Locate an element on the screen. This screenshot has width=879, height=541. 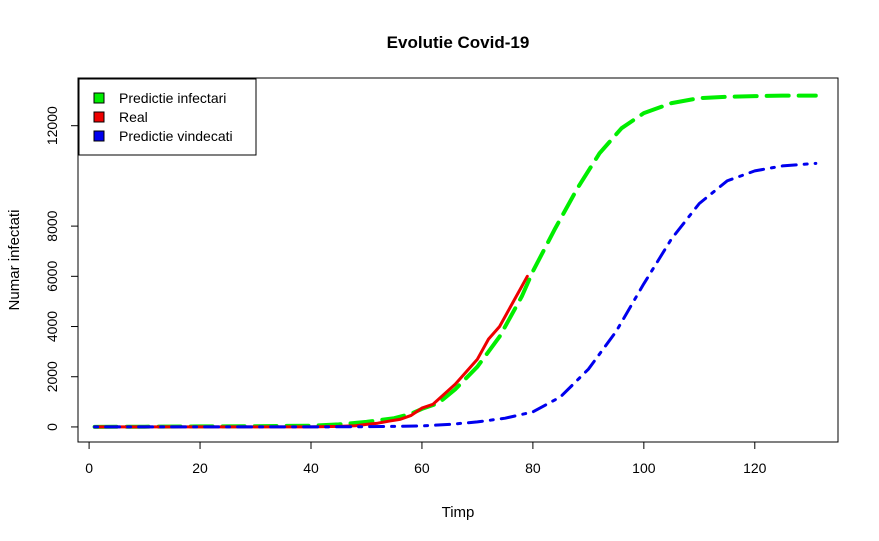
y-tick-label: 2000 is located at coordinates (52, 376).